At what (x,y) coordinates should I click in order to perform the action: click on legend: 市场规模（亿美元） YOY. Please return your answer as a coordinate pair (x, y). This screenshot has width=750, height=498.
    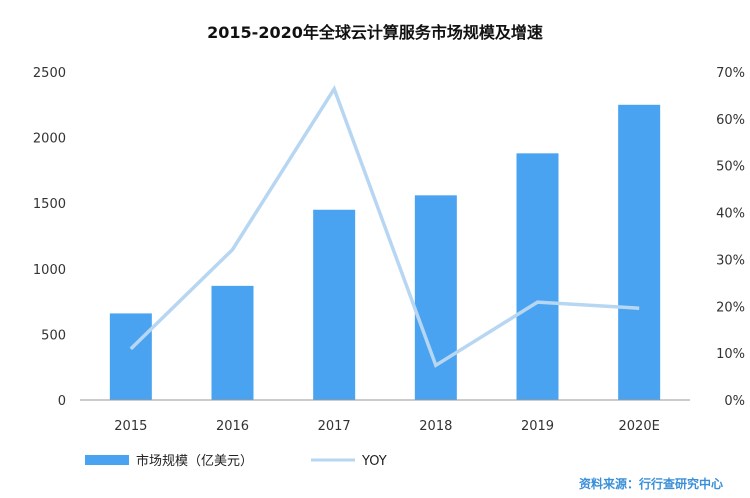
    Looking at the image, I should click on (236, 461).